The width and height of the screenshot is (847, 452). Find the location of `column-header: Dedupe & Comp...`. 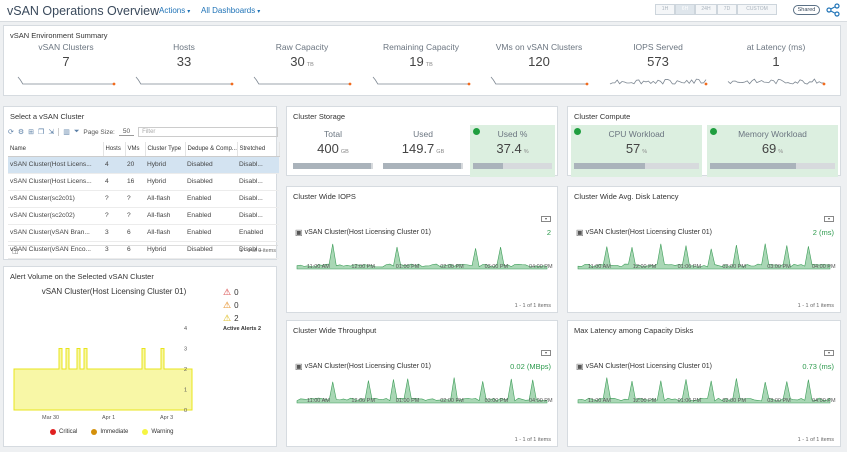

column-header: Dedupe & Comp... is located at coordinates (211, 149).